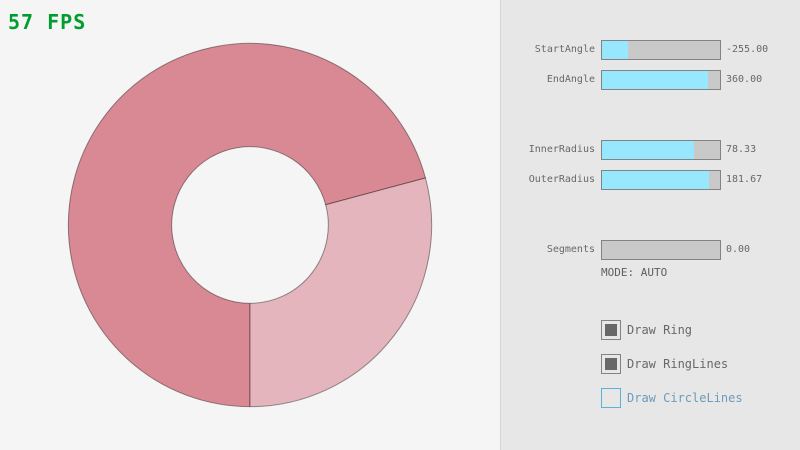 The image size is (800, 450). What do you see at coordinates (656, 180) in the screenshot?
I see `slider-outerradius-fill` at bounding box center [656, 180].